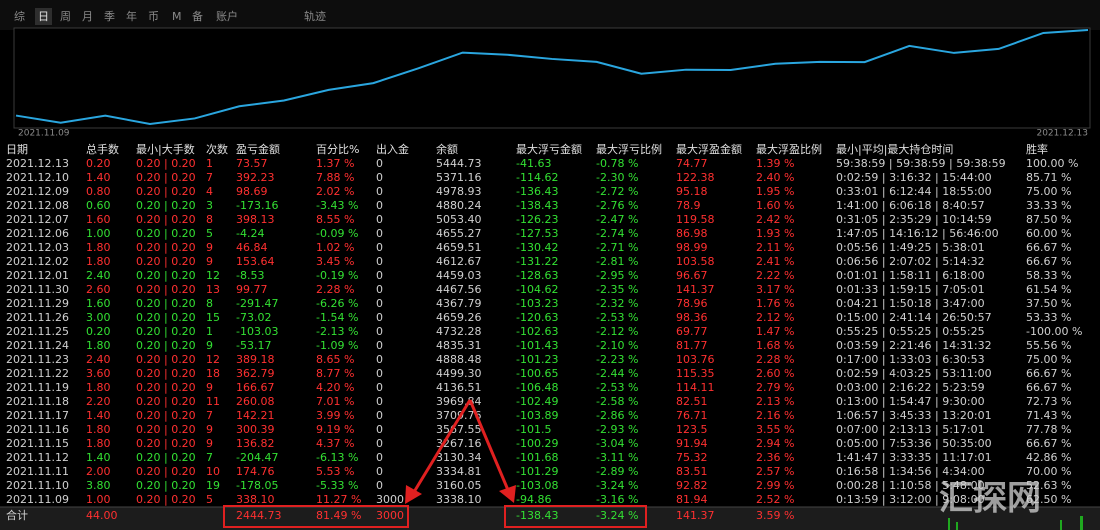 The image size is (1100, 530). Describe the element at coordinates (692, 247) in the screenshot. I see `table-cell: 98.99` at that location.